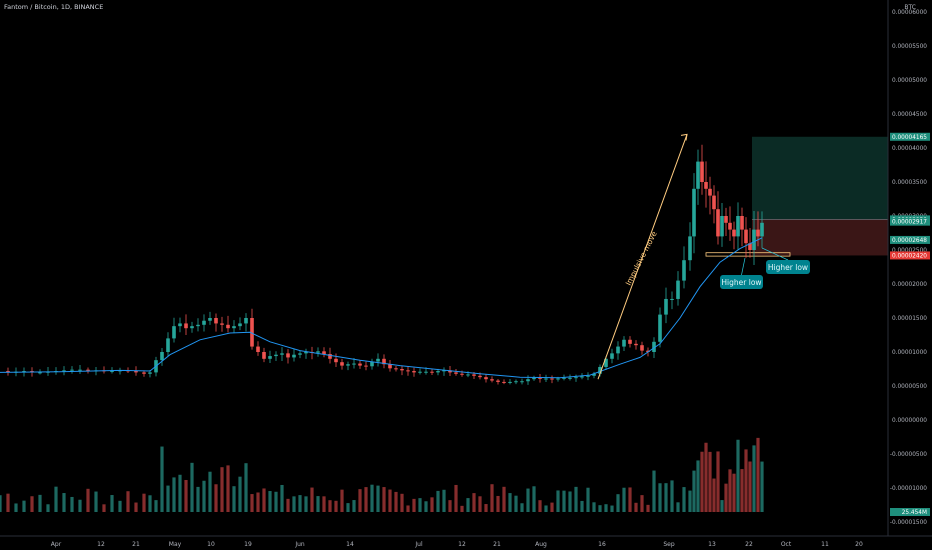  I want to click on impulsive-move-label: Impulsive move, so click(641, 257).